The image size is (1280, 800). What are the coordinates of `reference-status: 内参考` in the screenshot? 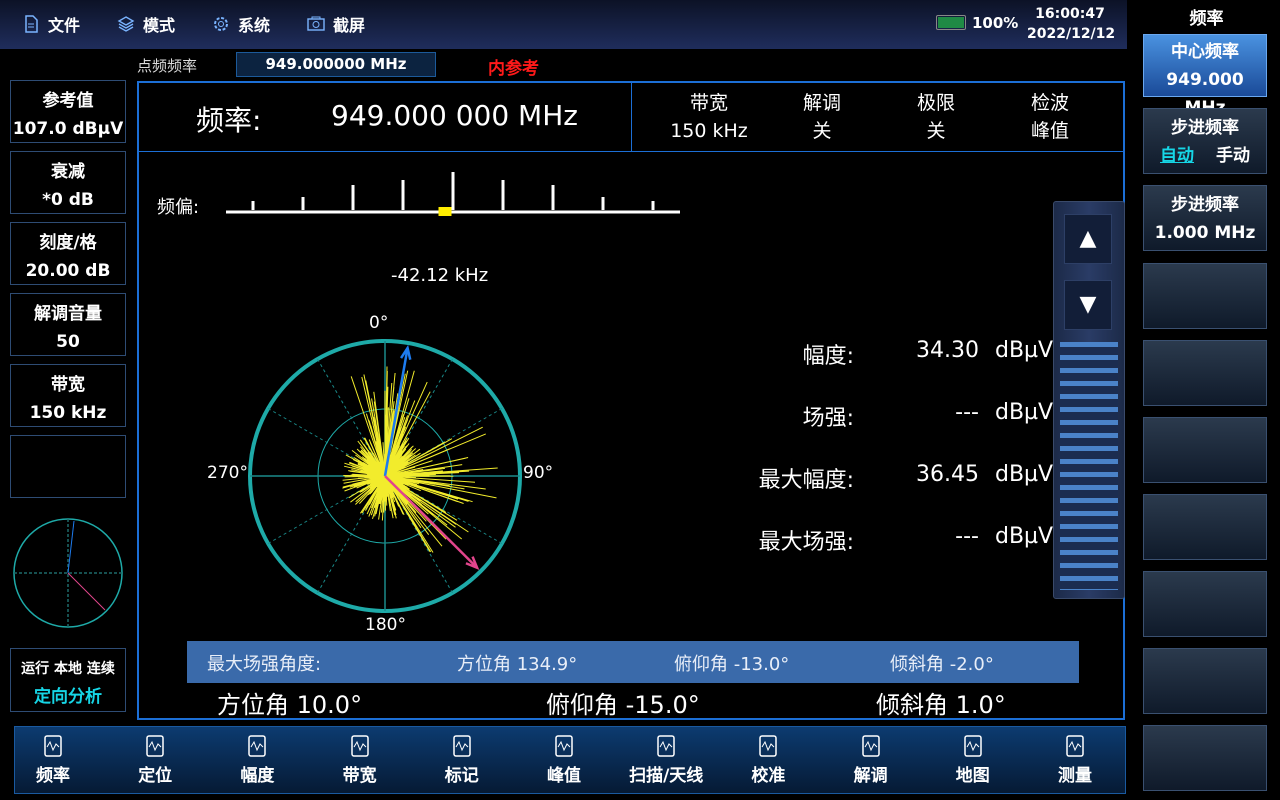 It's located at (513, 69).